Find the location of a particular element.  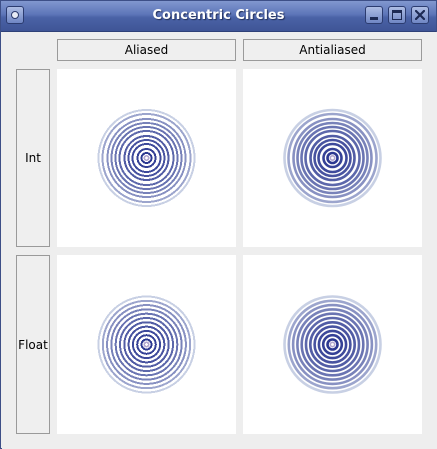

title-bar: Concentric Circles is located at coordinates (218, 16).